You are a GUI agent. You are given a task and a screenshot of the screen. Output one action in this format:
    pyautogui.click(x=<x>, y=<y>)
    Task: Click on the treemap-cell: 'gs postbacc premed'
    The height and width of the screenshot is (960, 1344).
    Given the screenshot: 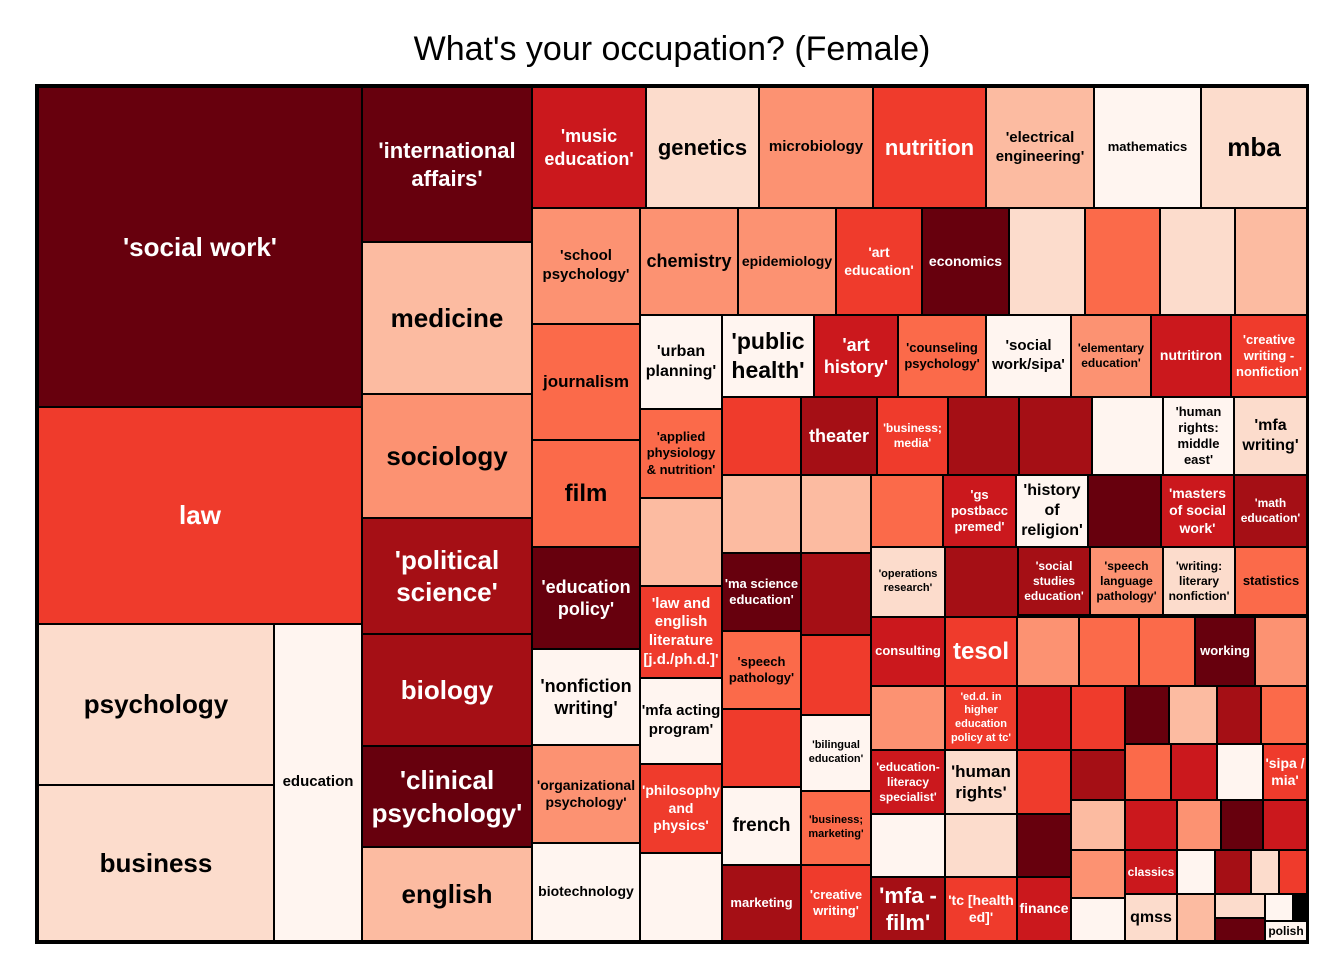 What is the action you would take?
    pyautogui.click(x=979, y=511)
    